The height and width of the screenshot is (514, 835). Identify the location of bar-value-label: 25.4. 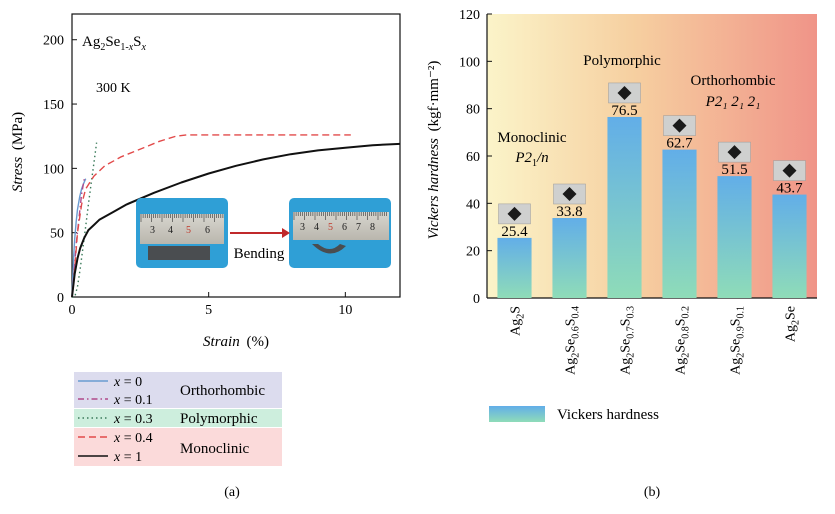
(514, 232).